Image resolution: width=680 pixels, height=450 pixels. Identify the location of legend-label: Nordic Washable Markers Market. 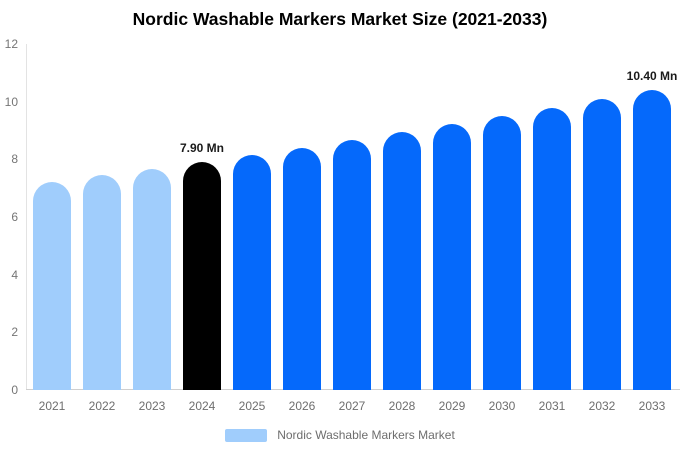
(366, 435).